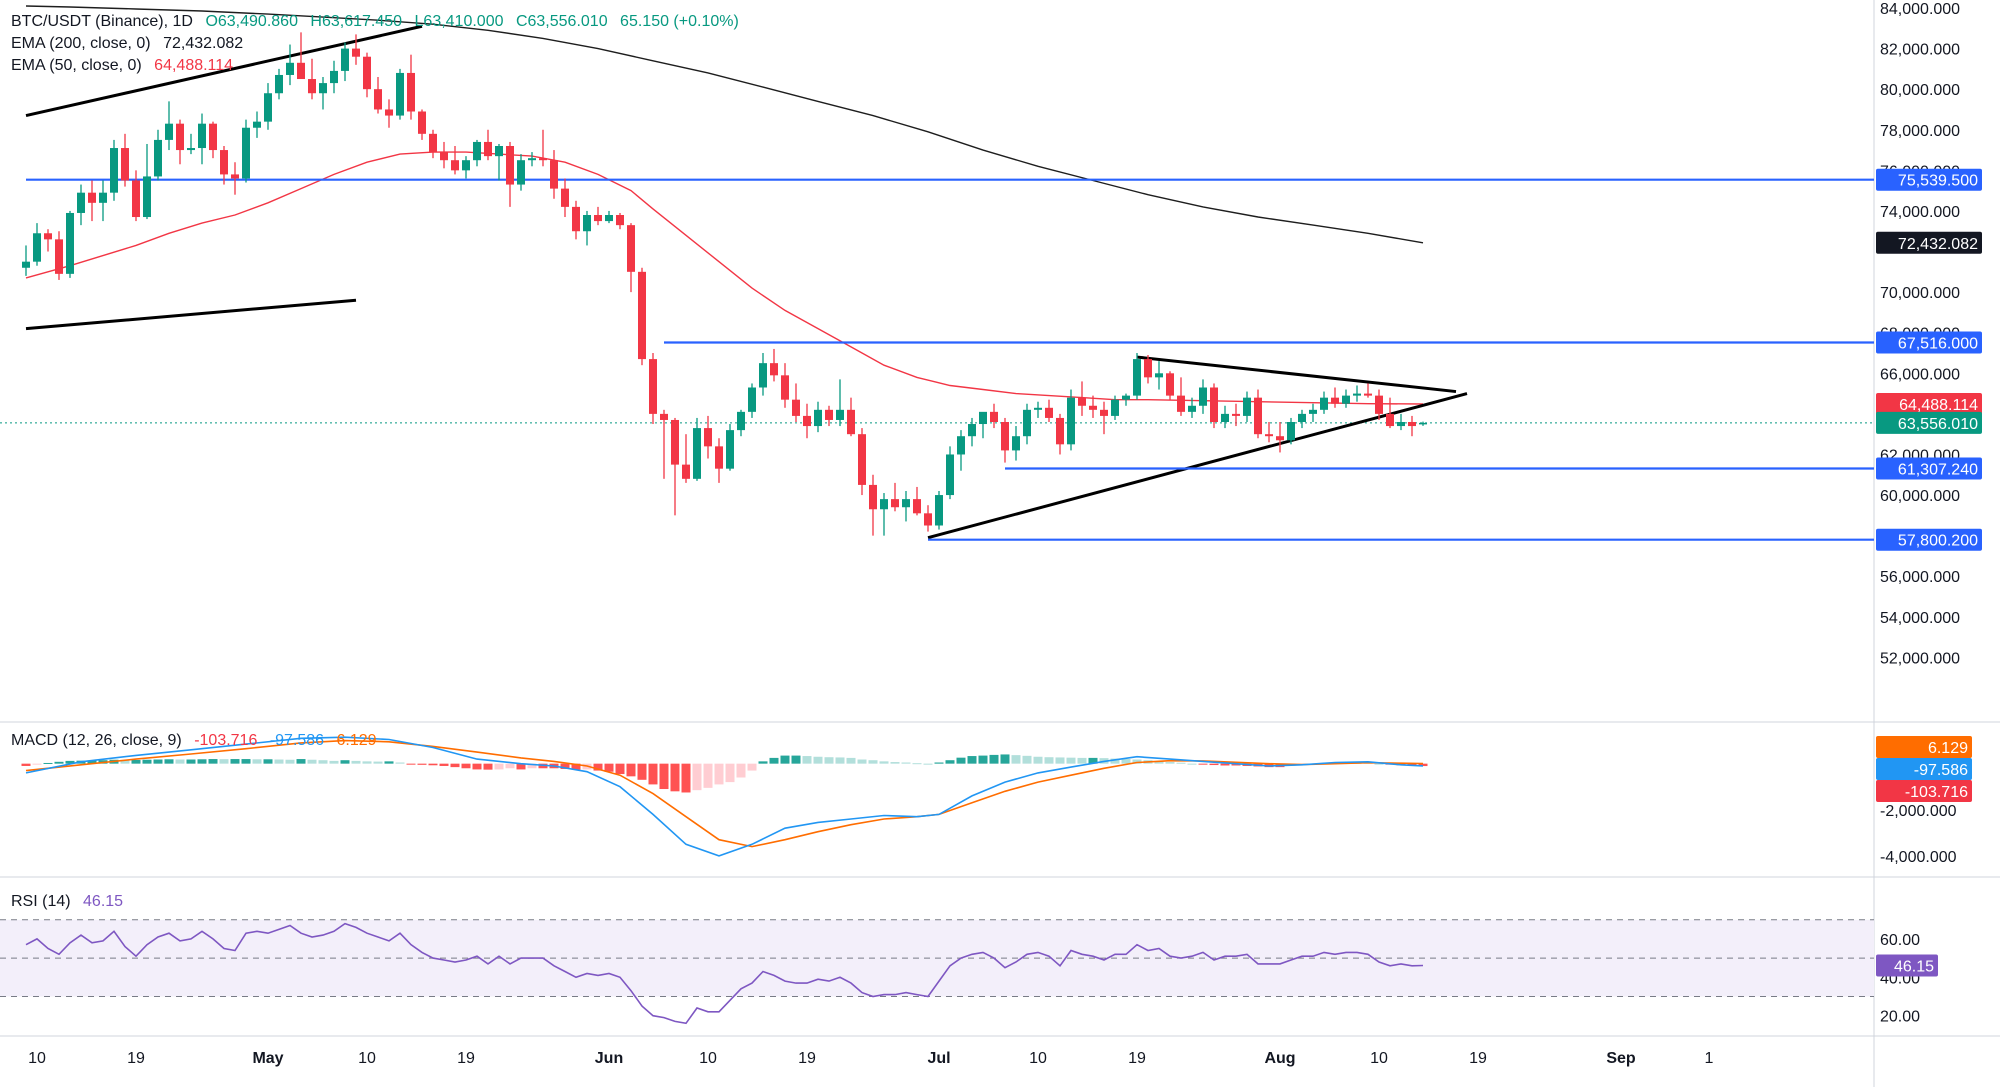 Image resolution: width=2000 pixels, height=1092 pixels. Describe the element at coordinates (1924, 791) in the screenshot. I see `histogram-value-label: -103.716` at that location.